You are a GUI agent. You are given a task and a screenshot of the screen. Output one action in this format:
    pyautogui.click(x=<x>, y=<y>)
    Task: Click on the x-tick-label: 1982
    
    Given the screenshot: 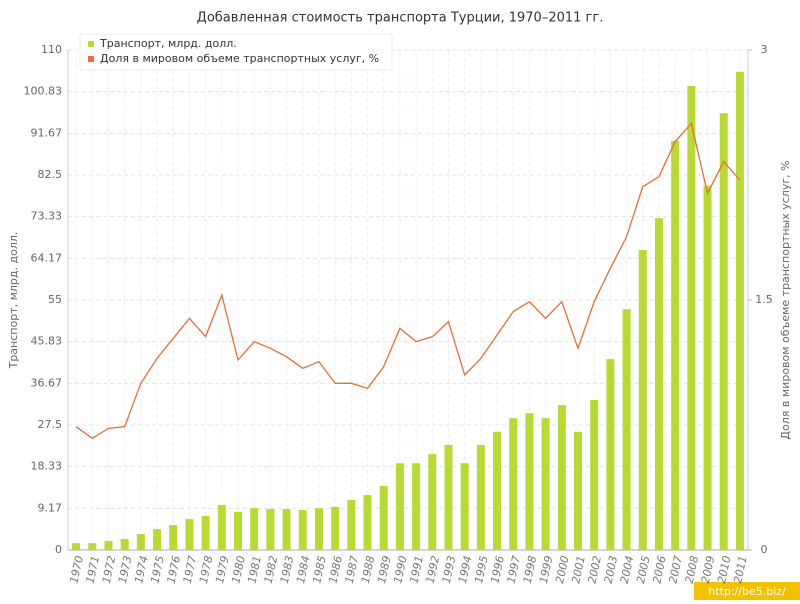 What is the action you would take?
    pyautogui.click(x=271, y=570)
    